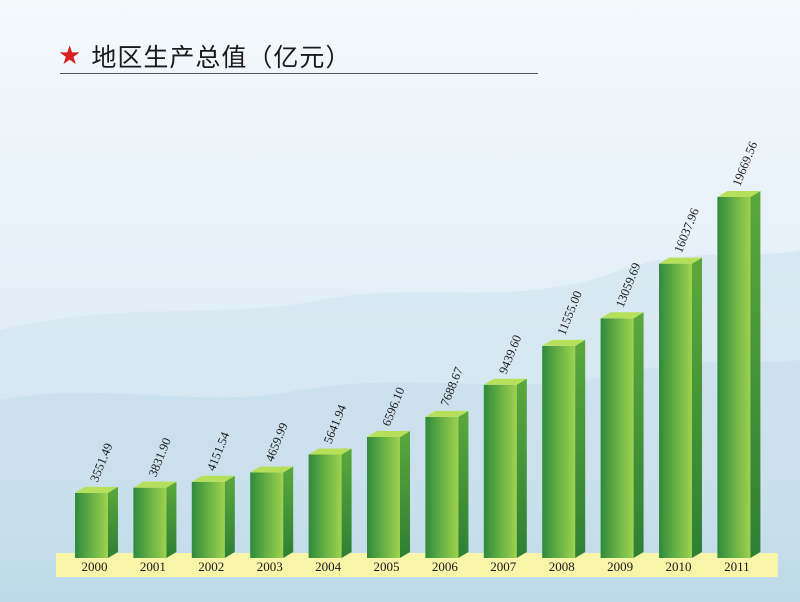 The width and height of the screenshot is (800, 602). What do you see at coordinates (387, 566) in the screenshot?
I see `x-tick-label: 2005` at bounding box center [387, 566].